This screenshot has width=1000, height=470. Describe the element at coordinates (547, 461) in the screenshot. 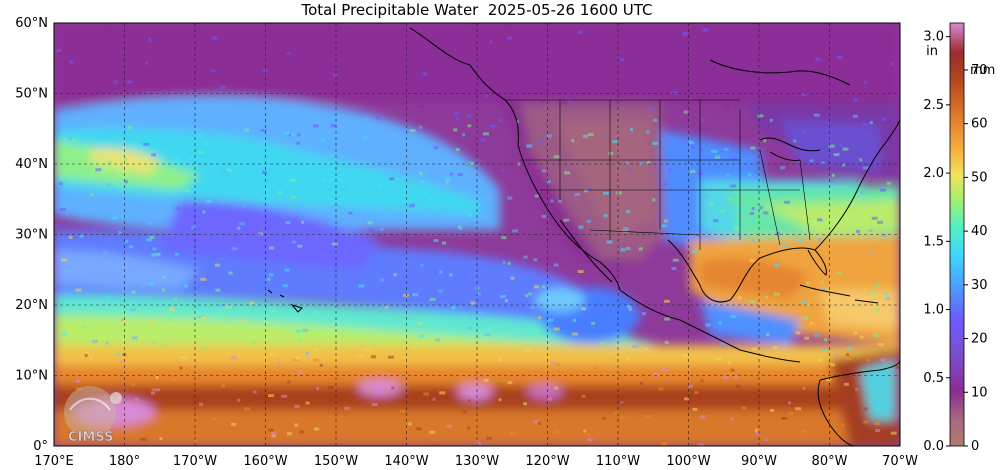

I see `lon-tick-label: 120°W` at that location.